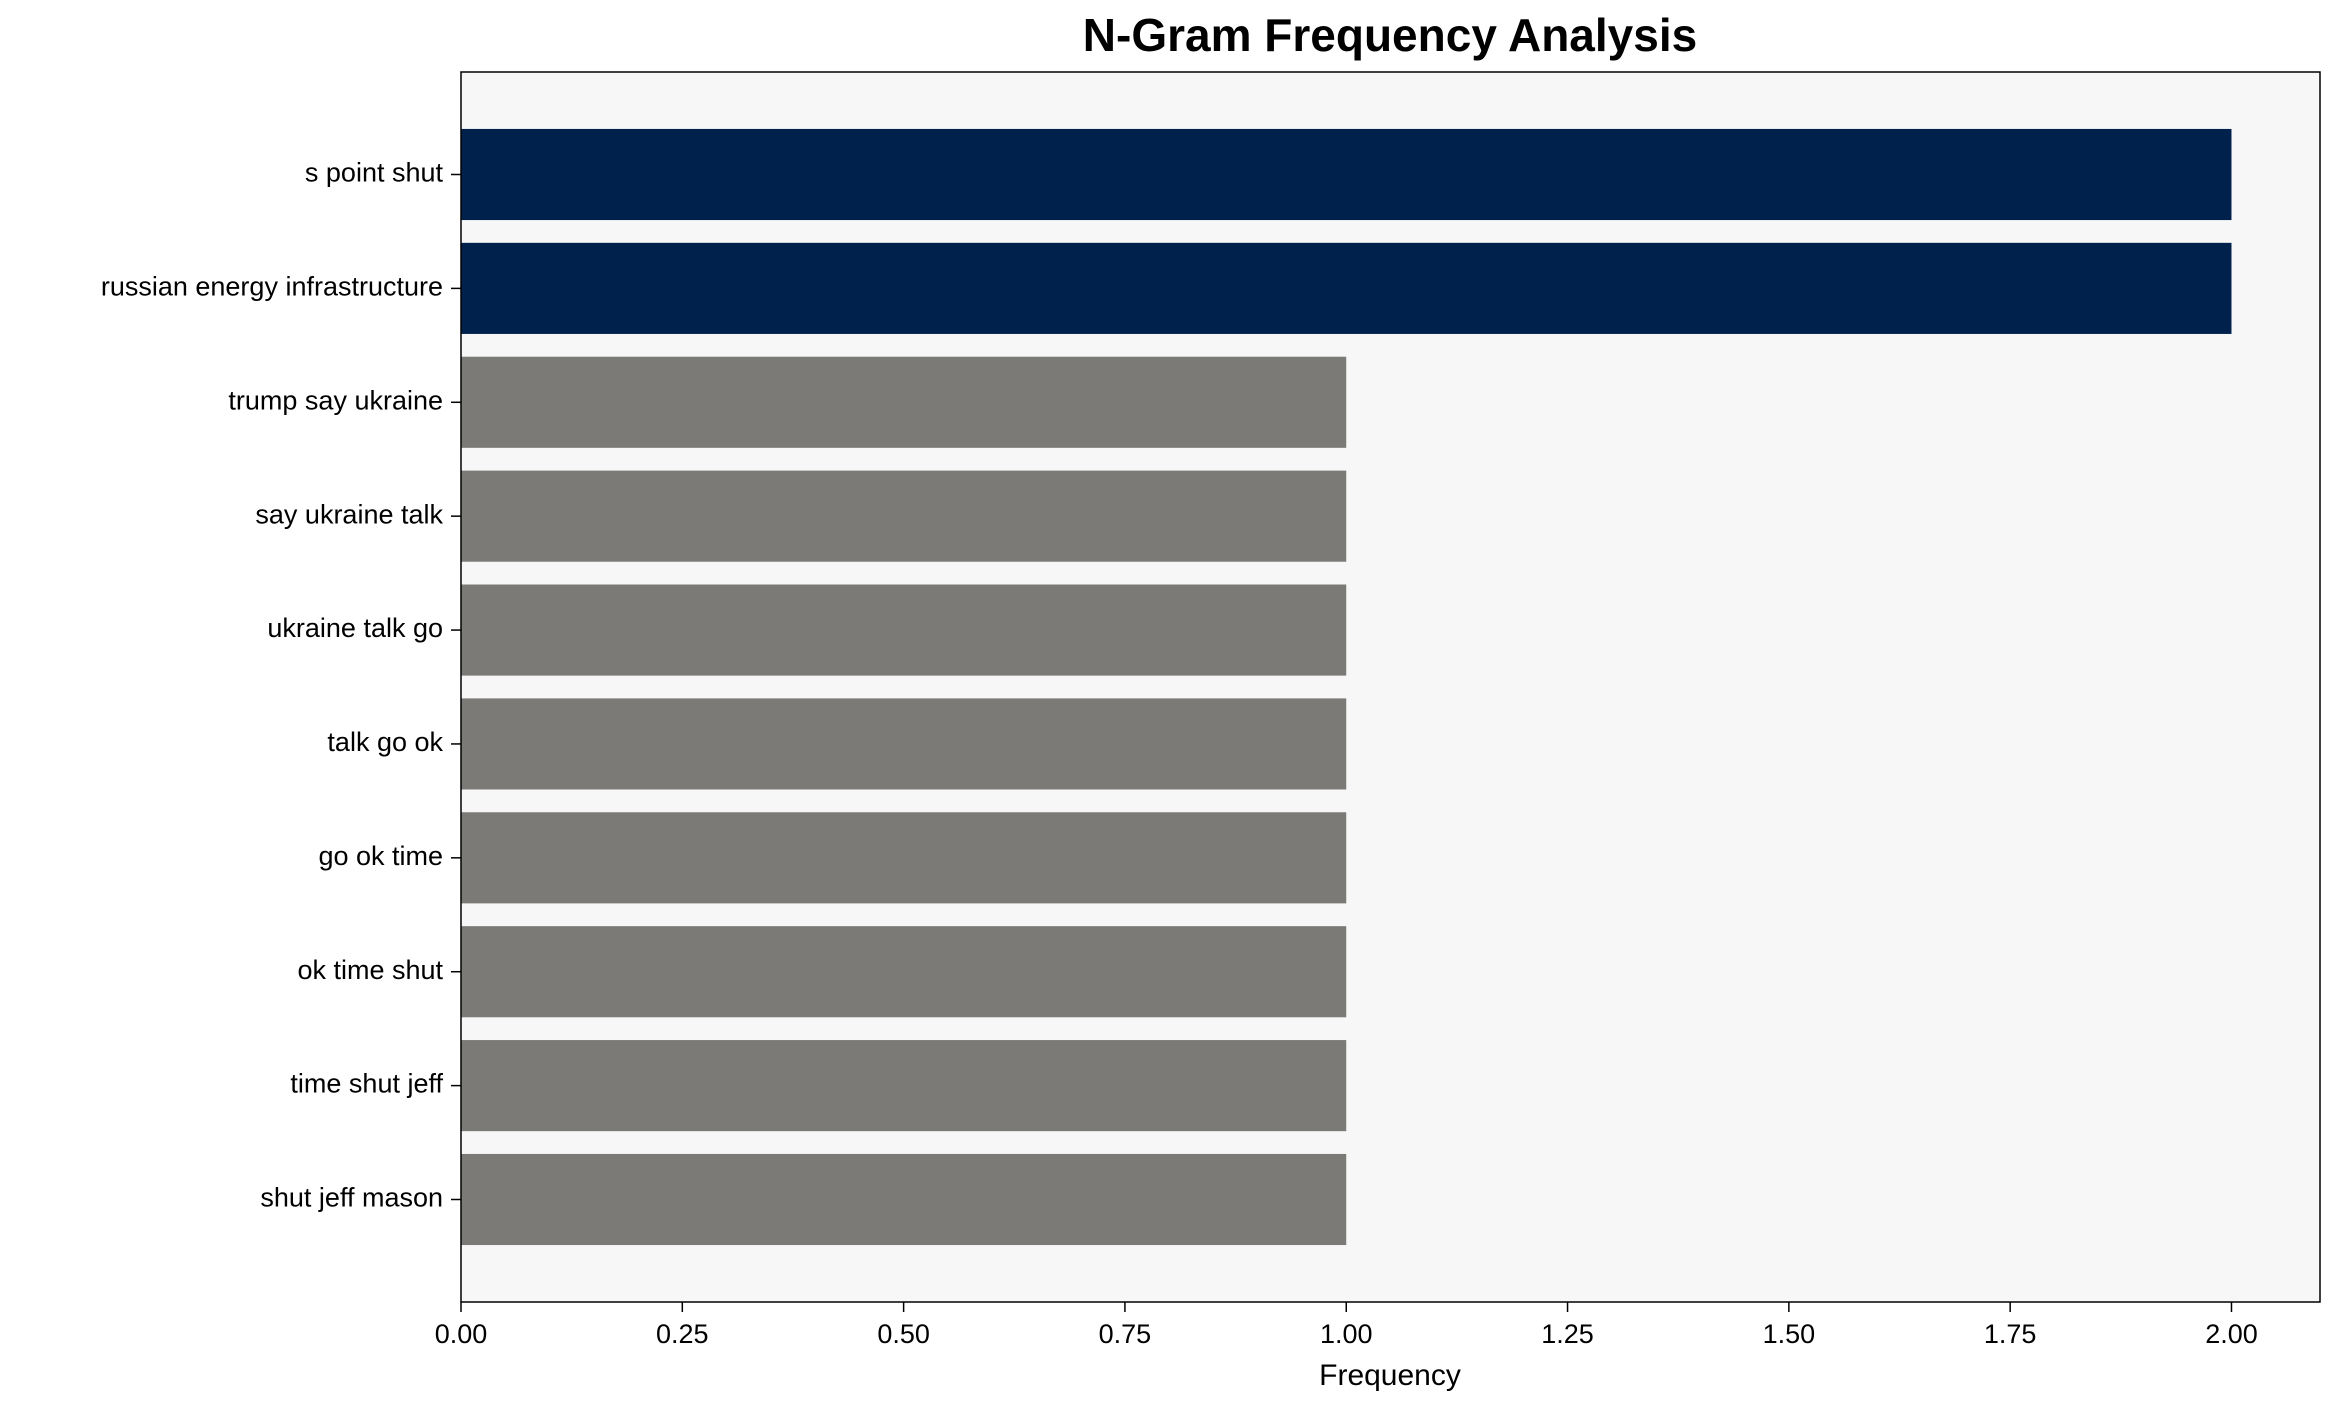 Image resolution: width=2341 pixels, height=1414 pixels. I want to click on y-tick-label: go ok time, so click(380, 856).